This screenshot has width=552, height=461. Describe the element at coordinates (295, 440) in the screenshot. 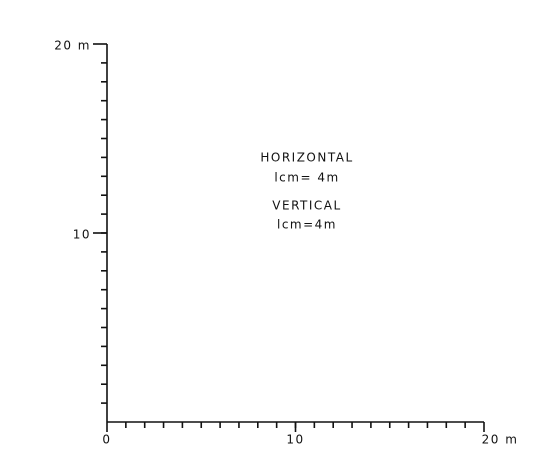

I see `x-tick-label: 10` at that location.